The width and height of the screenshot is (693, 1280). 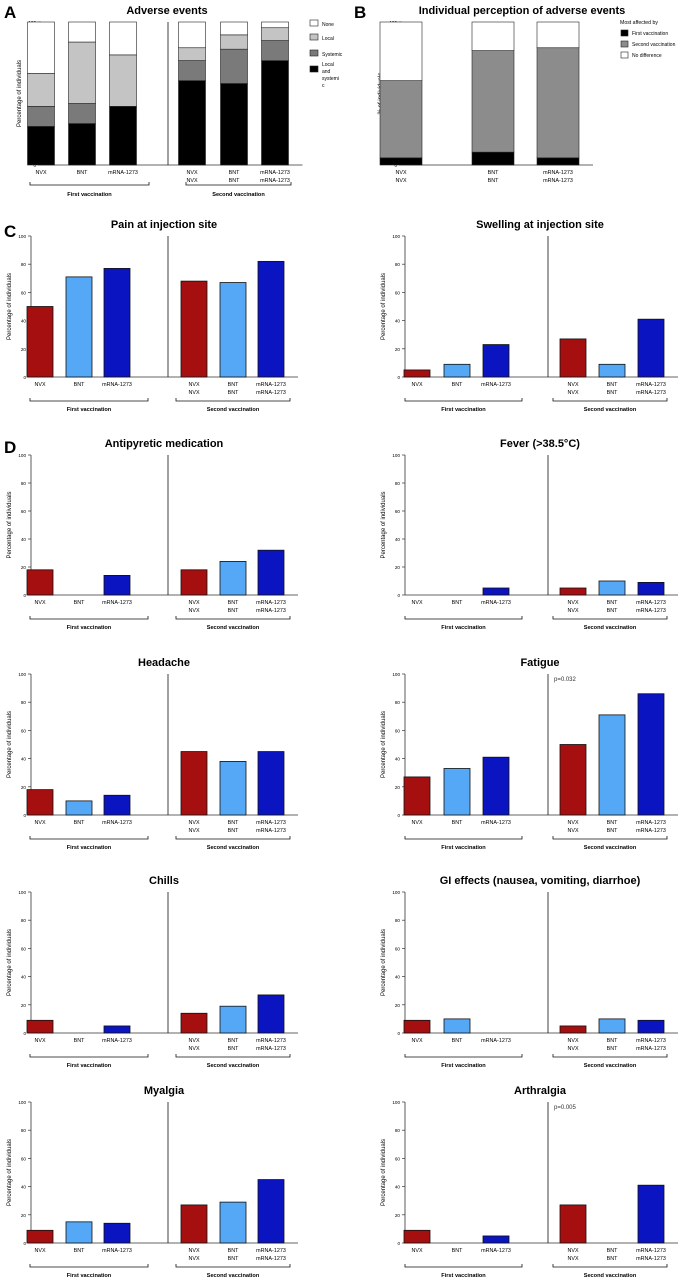 What do you see at coordinates (10, 447) in the screenshot?
I see `panel-letter-d: D` at bounding box center [10, 447].